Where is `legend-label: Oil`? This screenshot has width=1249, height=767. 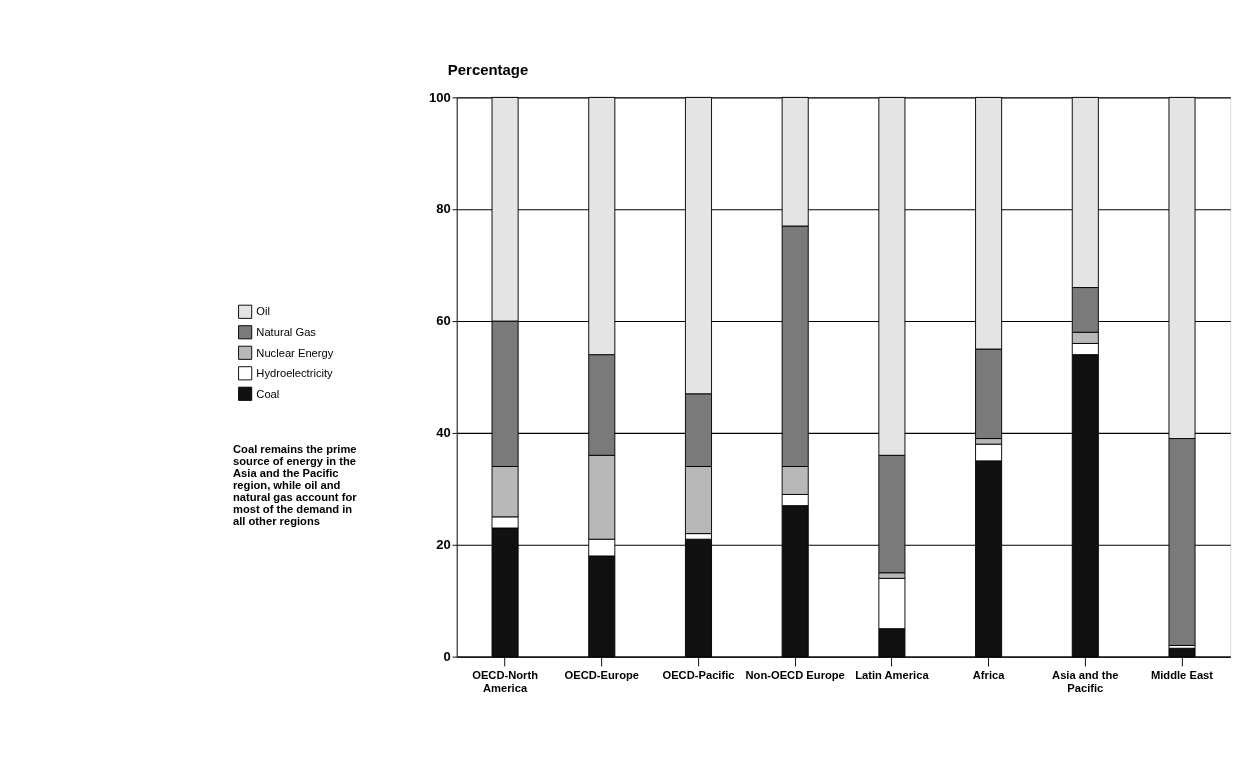
legend-label: Oil is located at coordinates (263, 311).